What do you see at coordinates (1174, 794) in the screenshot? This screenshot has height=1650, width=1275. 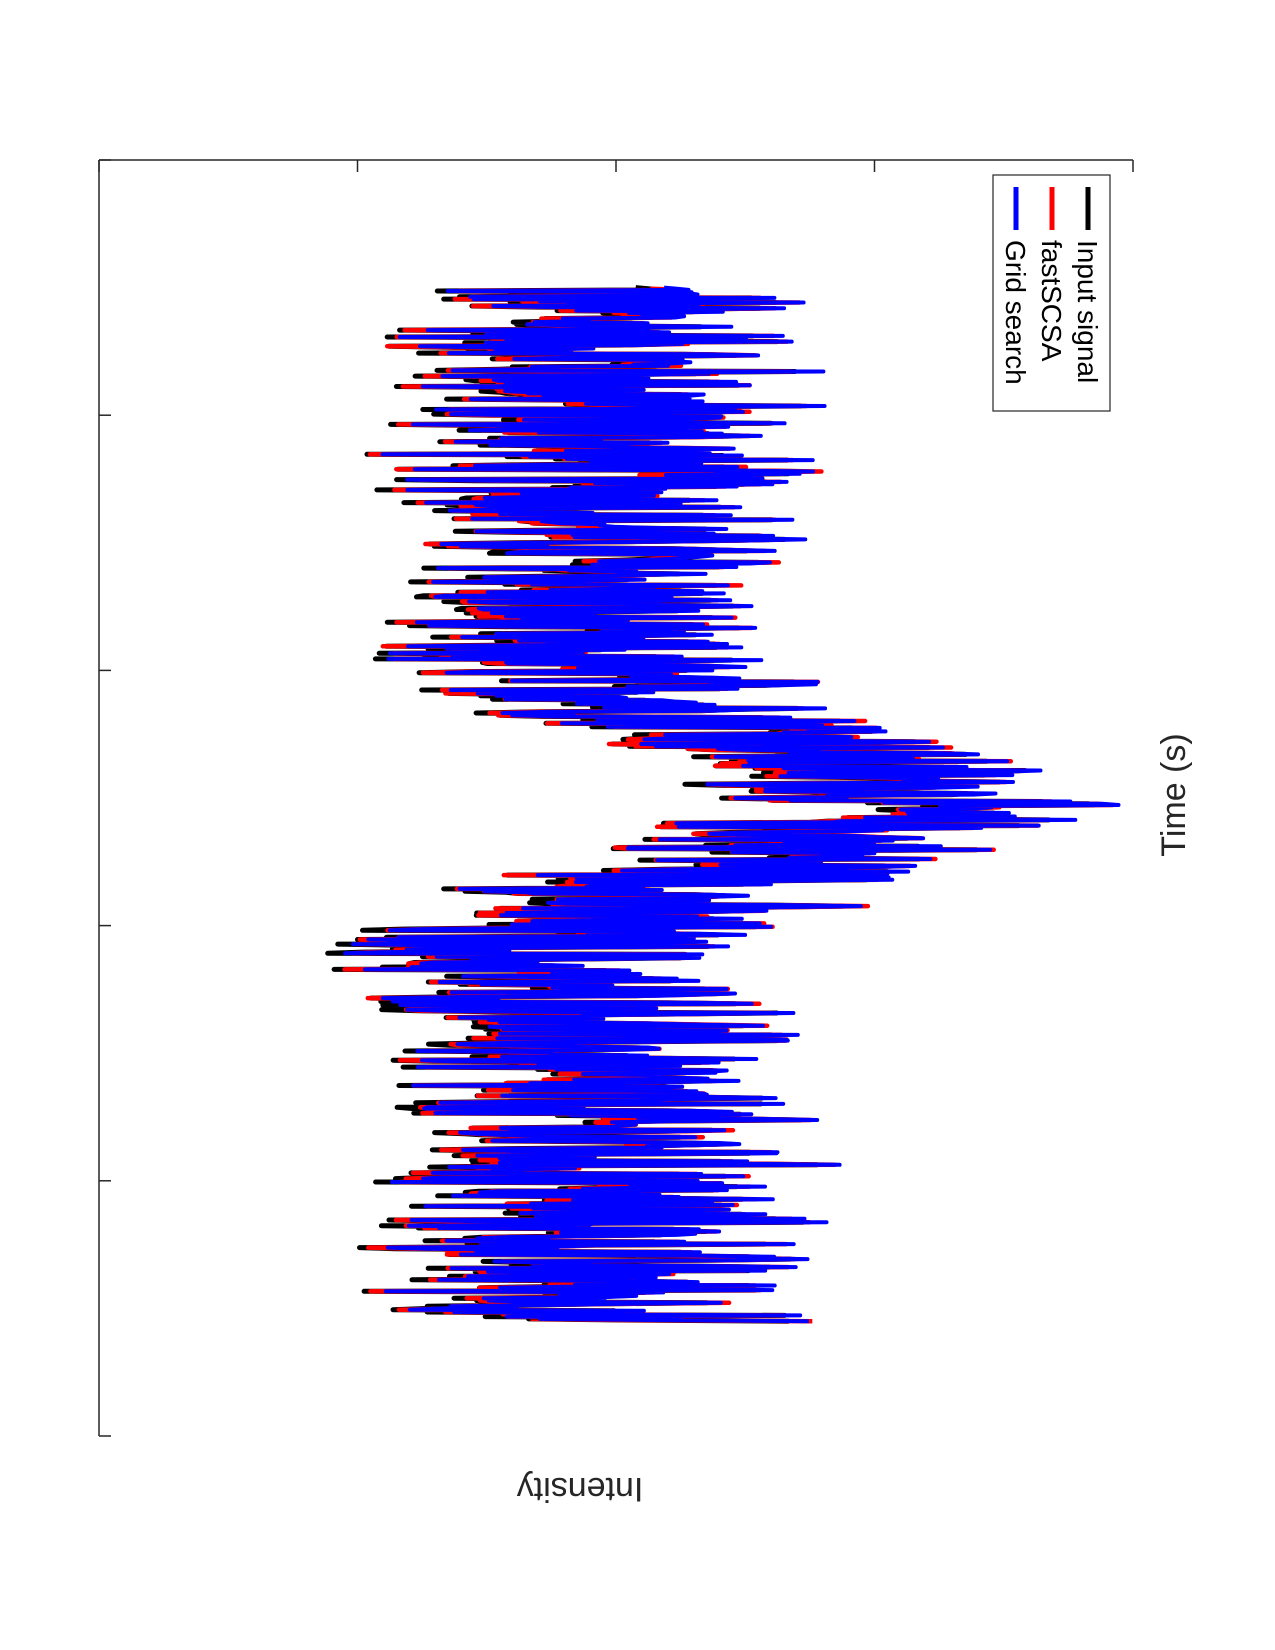 I see `x-axis-label: Time (s)` at bounding box center [1174, 794].